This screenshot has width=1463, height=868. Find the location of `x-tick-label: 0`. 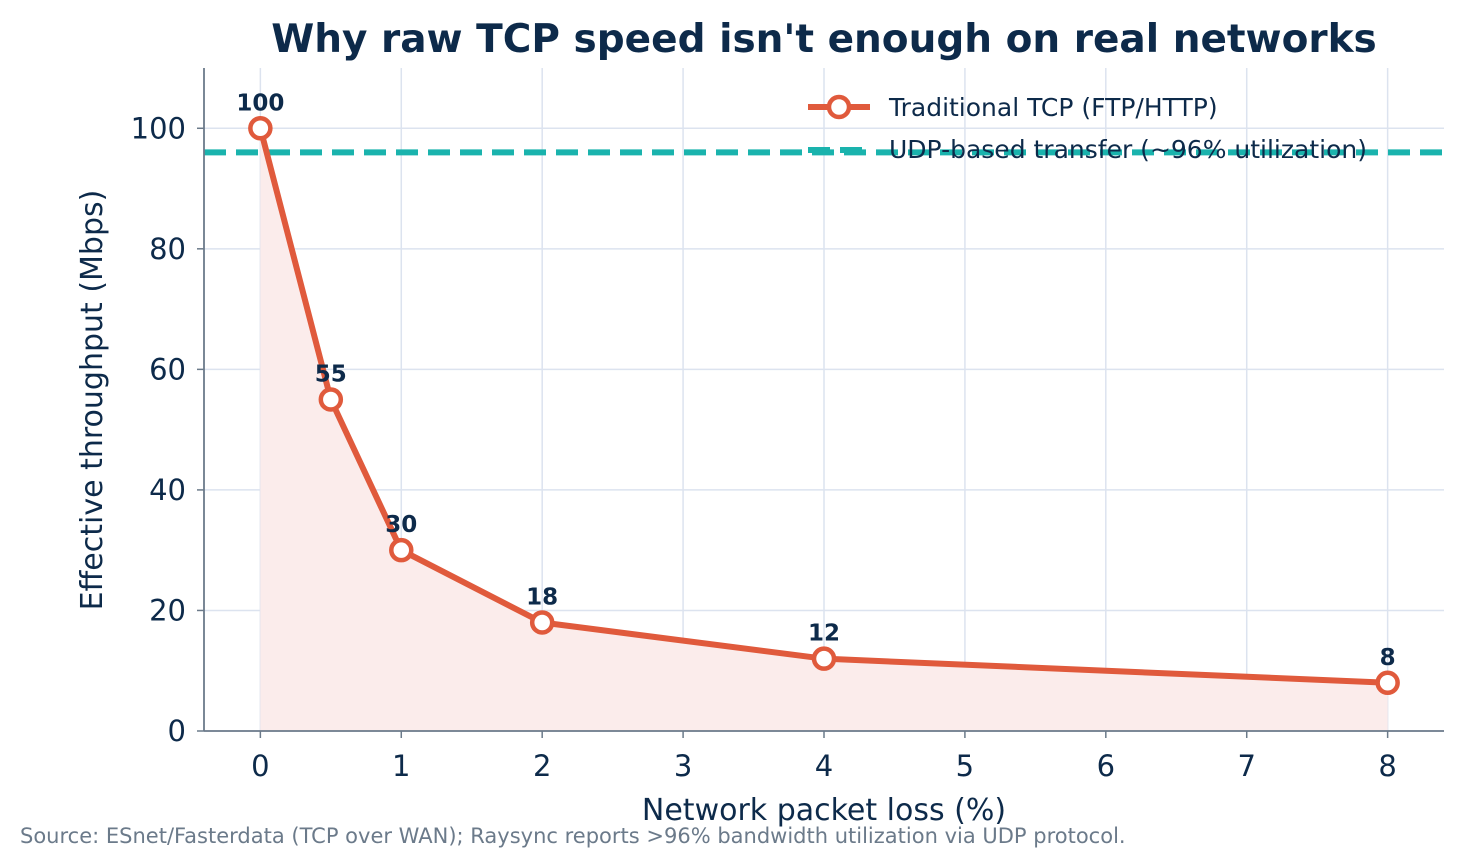

x-tick-label: 0 is located at coordinates (260, 766).